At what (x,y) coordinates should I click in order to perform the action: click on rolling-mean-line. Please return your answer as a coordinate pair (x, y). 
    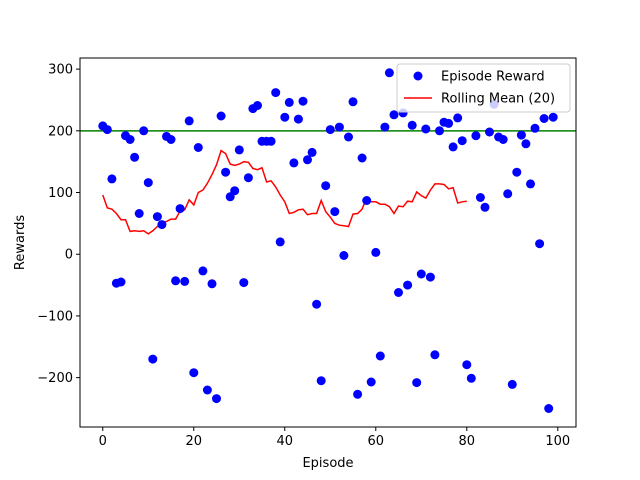
    Looking at the image, I should click on (284, 192).